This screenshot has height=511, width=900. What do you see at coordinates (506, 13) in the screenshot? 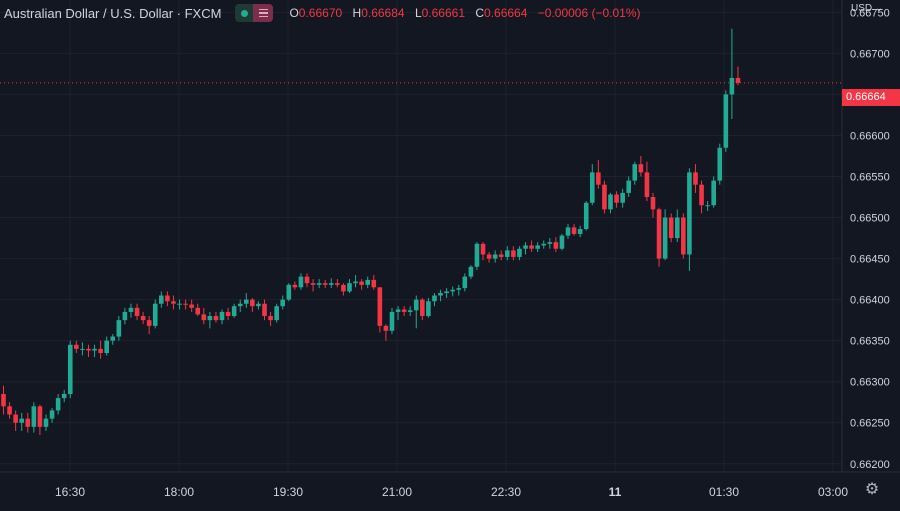
I see `close-value: 0.66664` at bounding box center [506, 13].